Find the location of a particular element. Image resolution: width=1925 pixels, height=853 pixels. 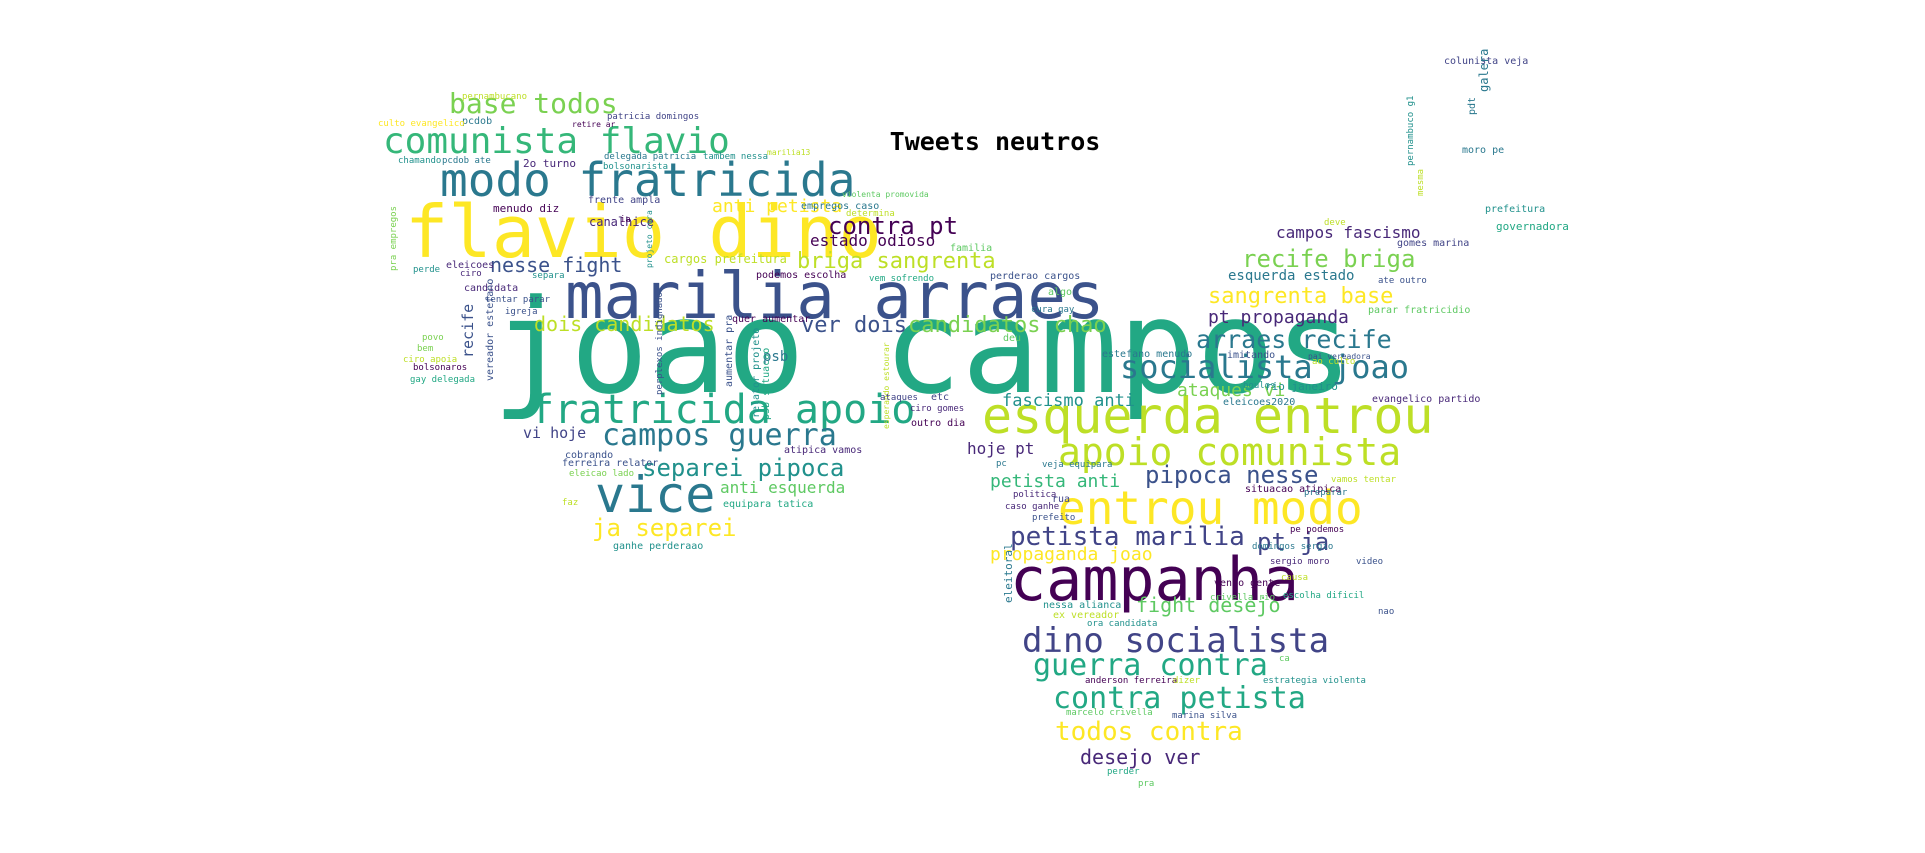

cloud-word: ja separei is located at coordinates (664, 528).